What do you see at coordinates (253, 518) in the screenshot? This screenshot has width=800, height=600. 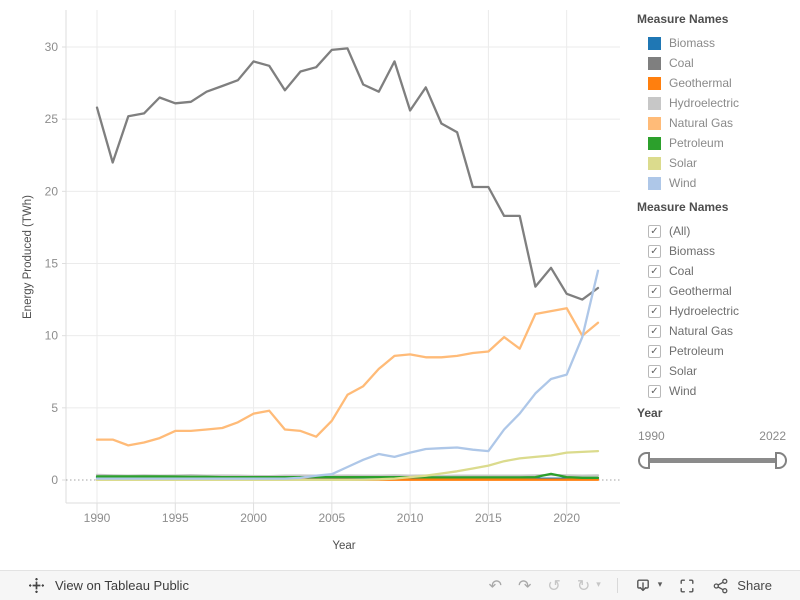 I see `x-tick-label: 2000` at bounding box center [253, 518].